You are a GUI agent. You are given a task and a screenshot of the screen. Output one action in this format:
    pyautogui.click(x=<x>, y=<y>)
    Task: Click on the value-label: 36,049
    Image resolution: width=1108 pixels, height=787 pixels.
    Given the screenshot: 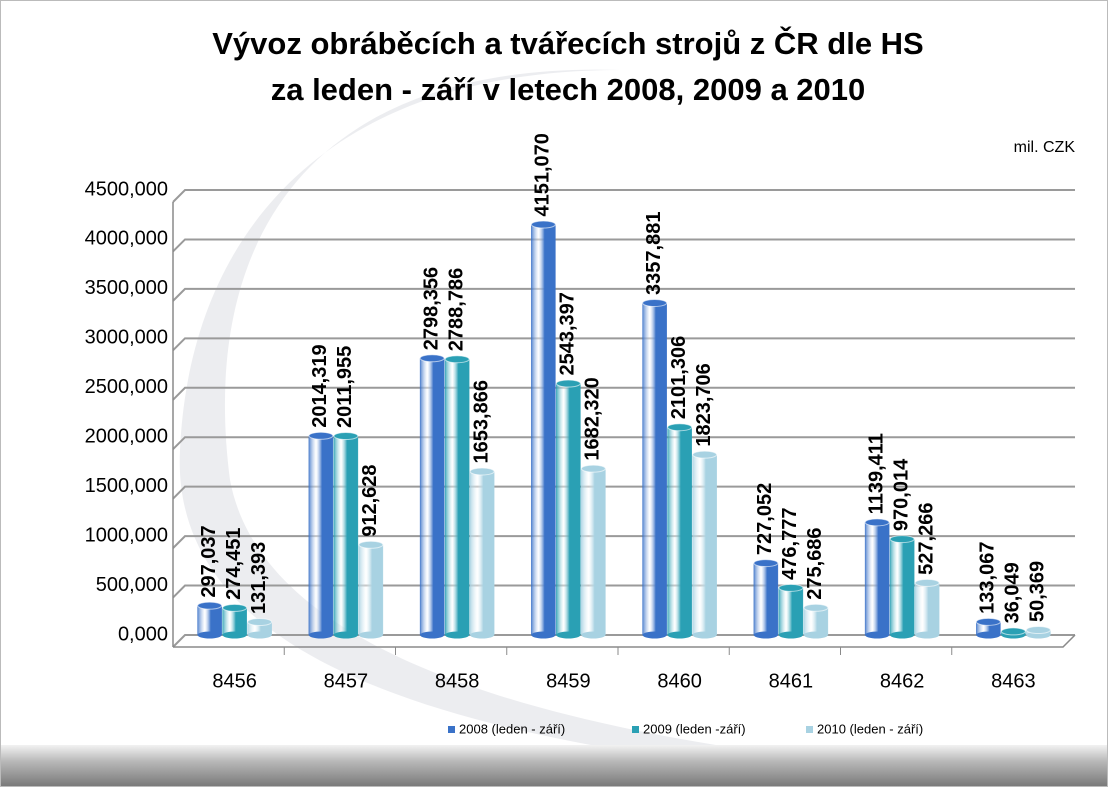 What is the action you would take?
    pyautogui.click(x=1013, y=592)
    